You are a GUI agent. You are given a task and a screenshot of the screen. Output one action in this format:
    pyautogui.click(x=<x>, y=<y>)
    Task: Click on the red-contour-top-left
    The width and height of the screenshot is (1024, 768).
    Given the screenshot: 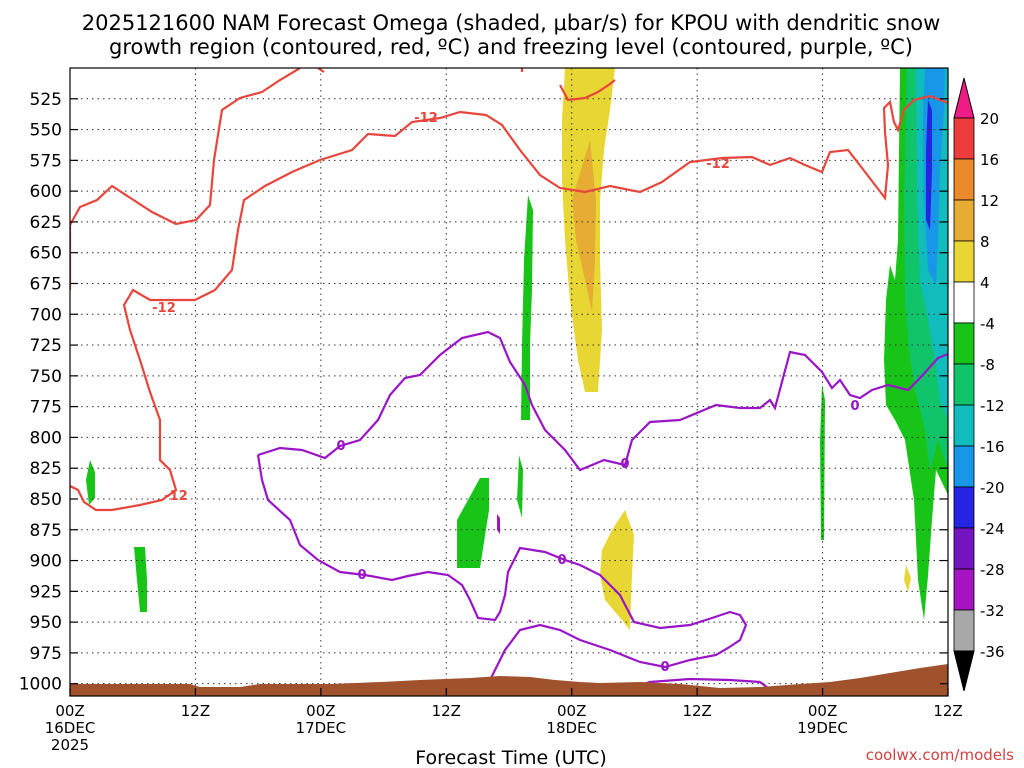 What is the action you would take?
    pyautogui.click(x=321, y=70)
    